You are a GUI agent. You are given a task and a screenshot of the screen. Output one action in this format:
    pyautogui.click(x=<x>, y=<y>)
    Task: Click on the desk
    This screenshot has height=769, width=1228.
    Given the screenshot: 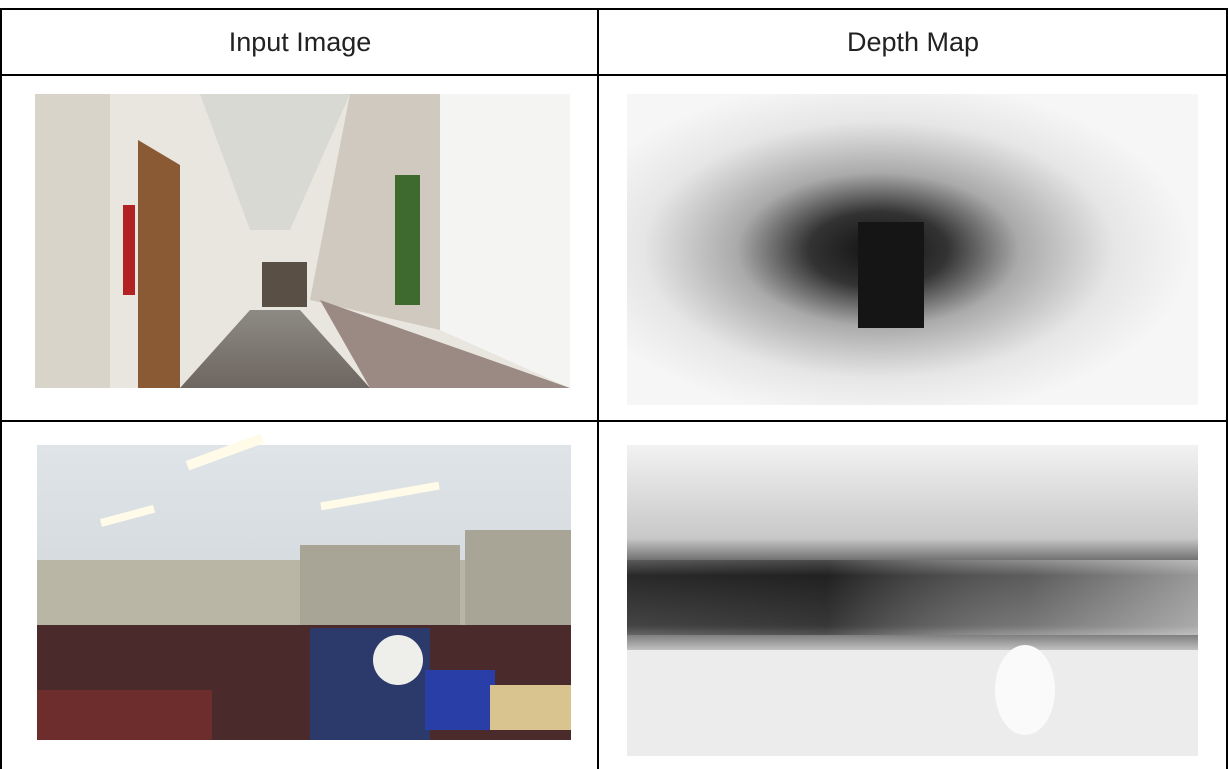 What is the action you would take?
    pyautogui.click(x=530, y=707)
    